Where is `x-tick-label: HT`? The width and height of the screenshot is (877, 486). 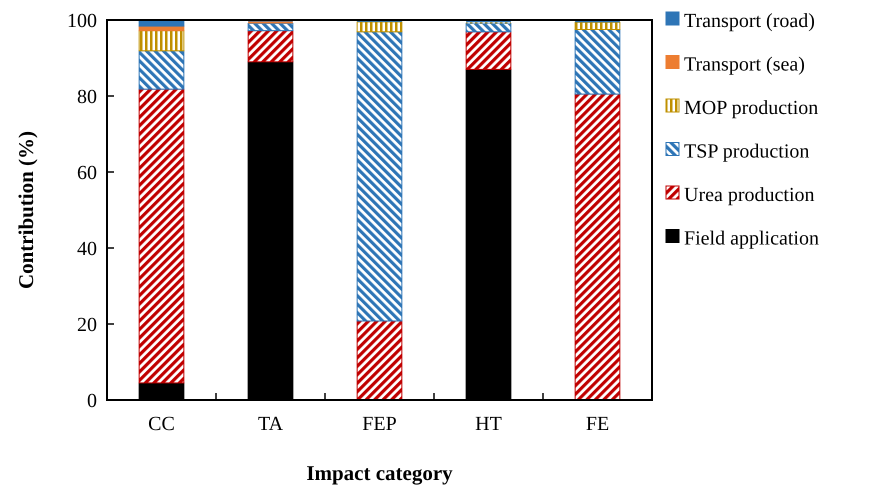 x-tick-label: HT is located at coordinates (488, 424).